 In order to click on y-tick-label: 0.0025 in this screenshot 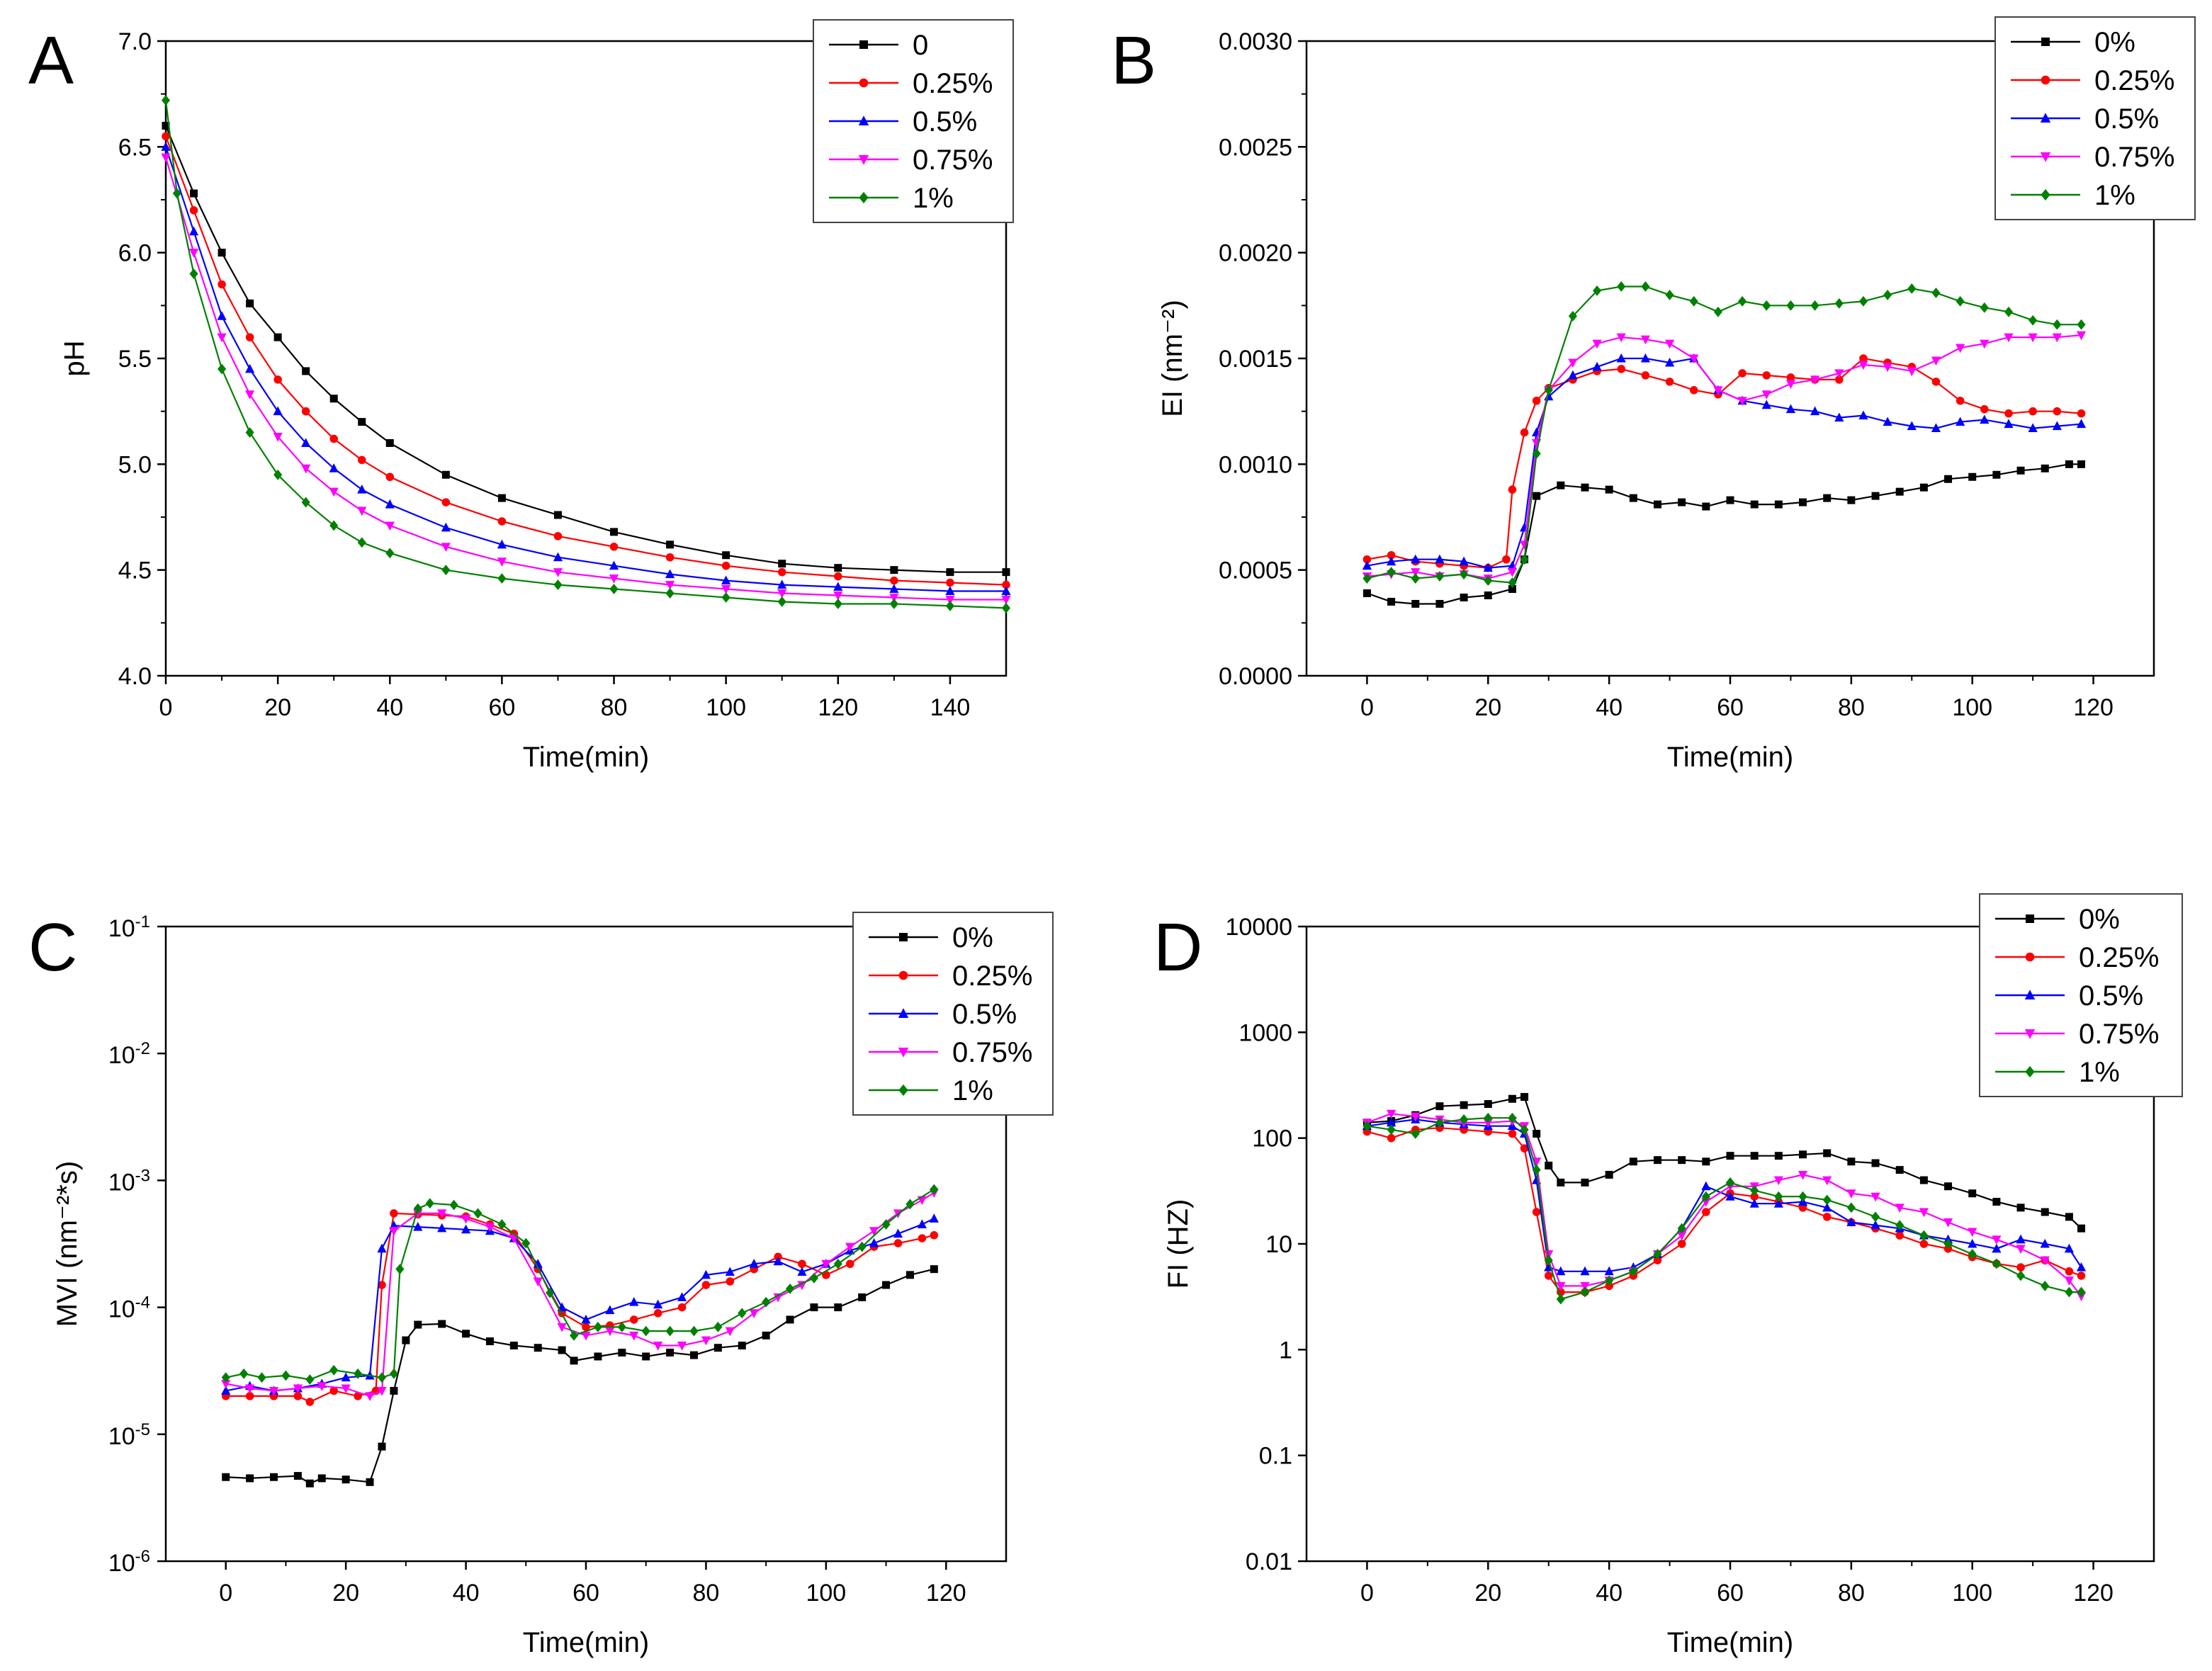, I will do `click(1255, 148)`.